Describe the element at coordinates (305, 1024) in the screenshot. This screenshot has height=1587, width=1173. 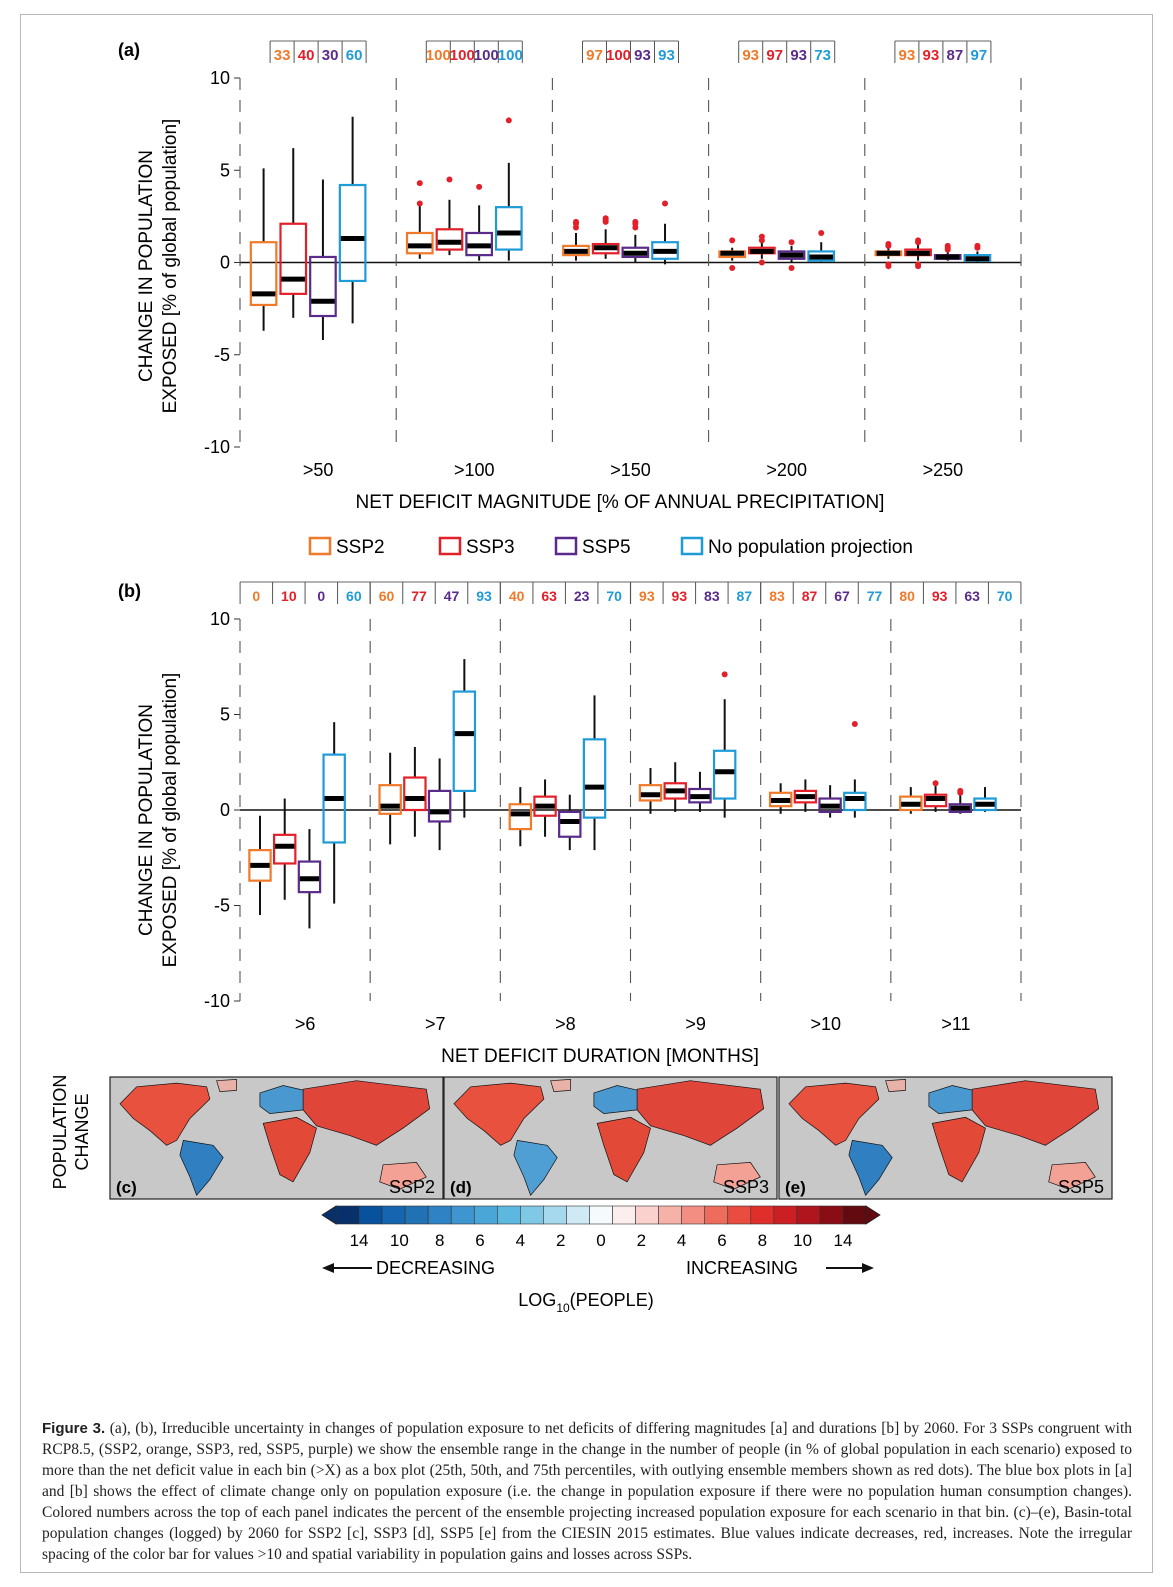
I see `x-category-label: >6` at that location.